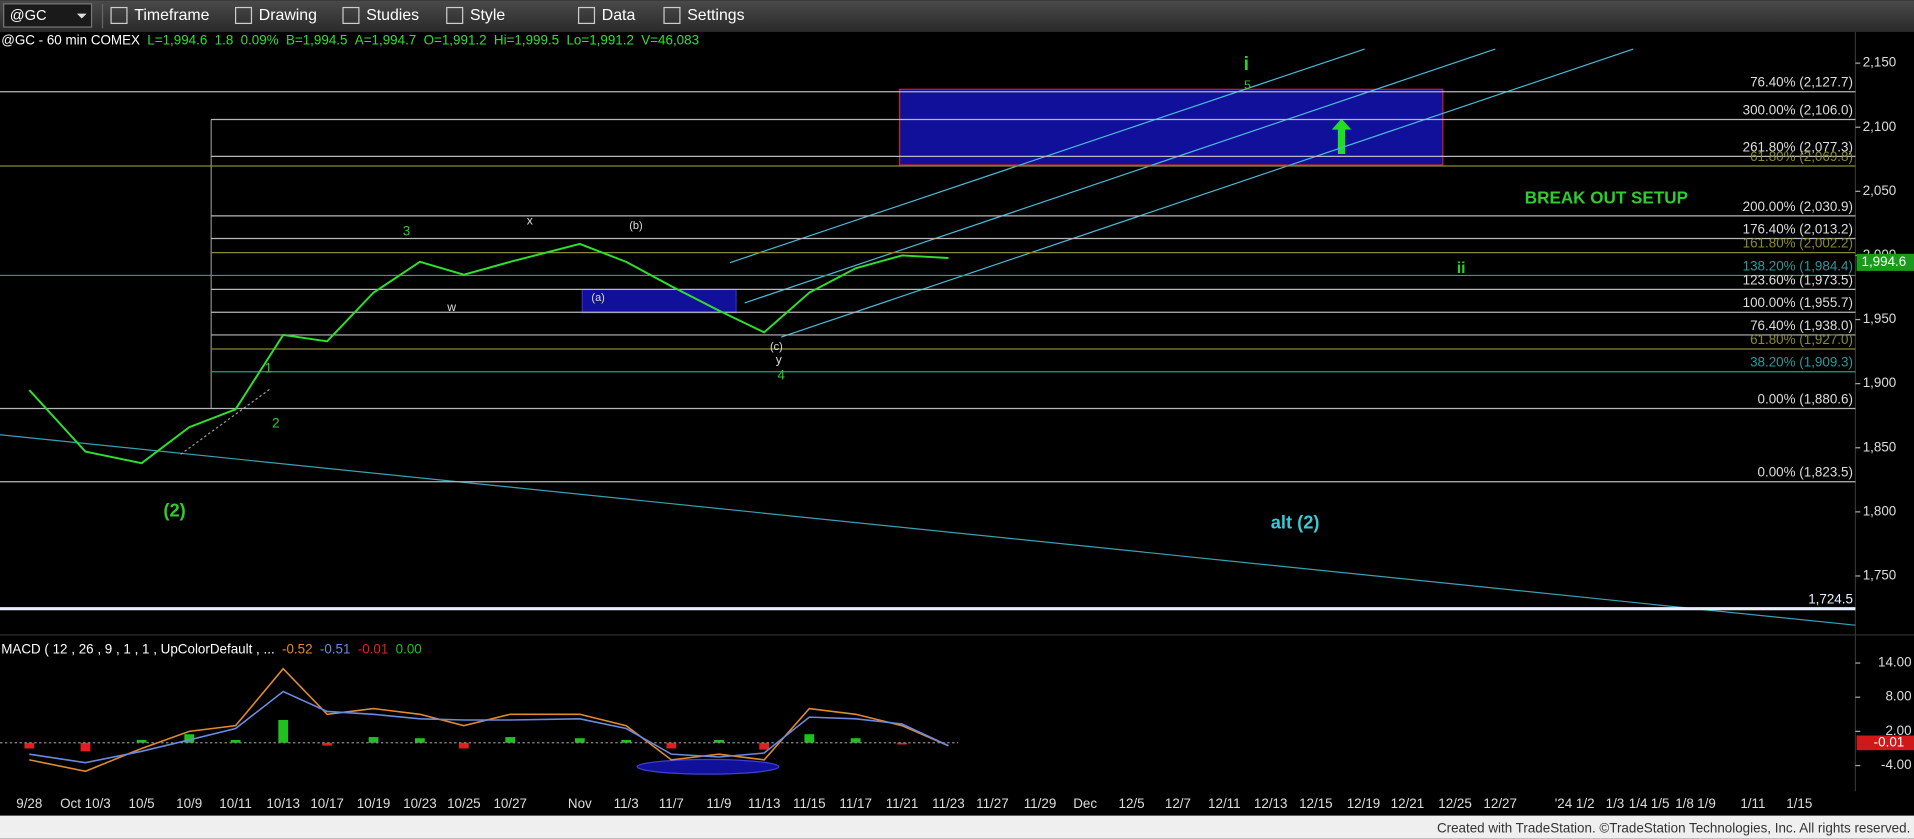  What do you see at coordinates (1880, 62) in the screenshot?
I see `y-tick-label: 2,150` at bounding box center [1880, 62].